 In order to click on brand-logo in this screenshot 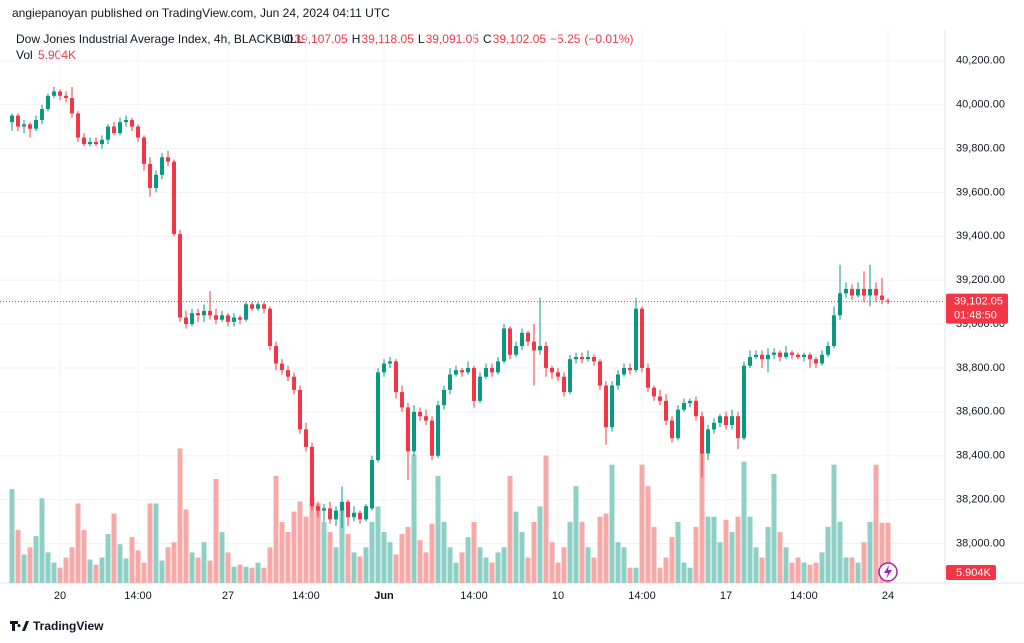, I will do `click(19, 626)`.